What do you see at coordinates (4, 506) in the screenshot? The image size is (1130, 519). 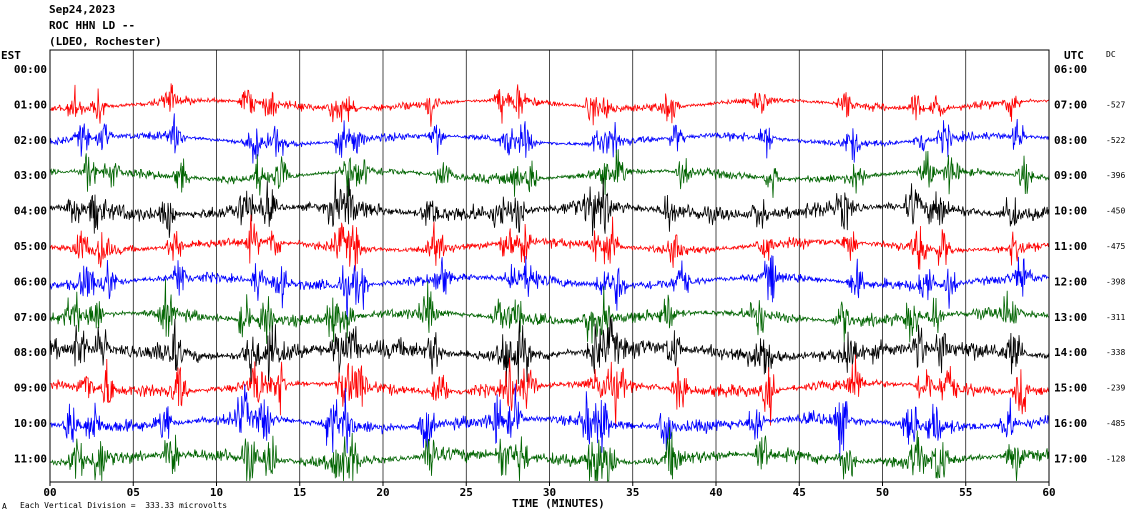 I see `corner-mark: A` at bounding box center [4, 506].